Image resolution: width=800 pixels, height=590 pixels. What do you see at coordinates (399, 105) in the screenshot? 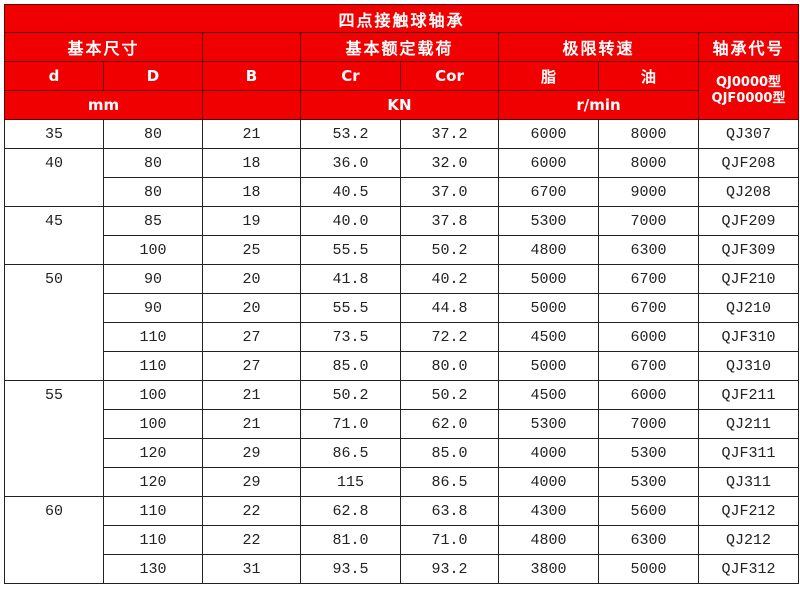
I see `header-unit-kn: KN` at bounding box center [399, 105].